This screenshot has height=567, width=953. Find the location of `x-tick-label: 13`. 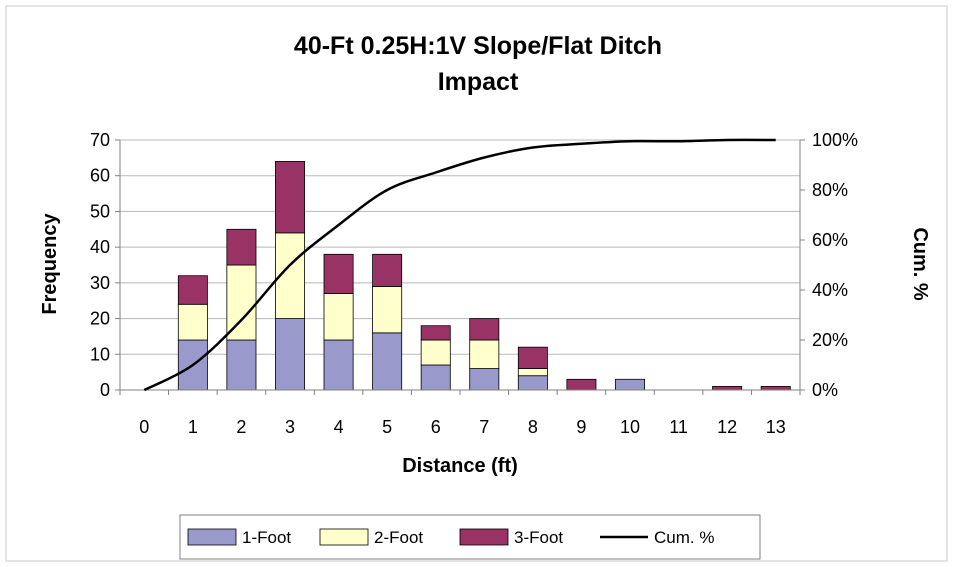

x-tick-label: 13 is located at coordinates (776, 427).